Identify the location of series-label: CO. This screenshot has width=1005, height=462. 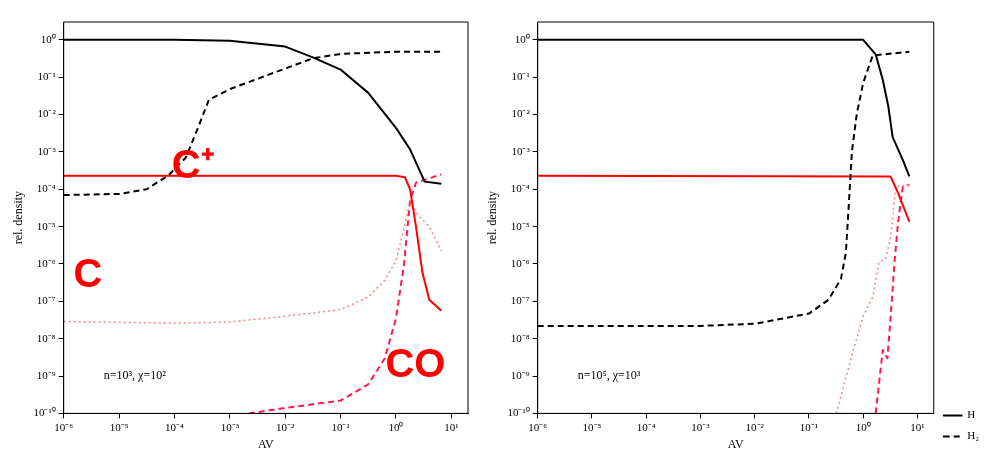
(415, 363).